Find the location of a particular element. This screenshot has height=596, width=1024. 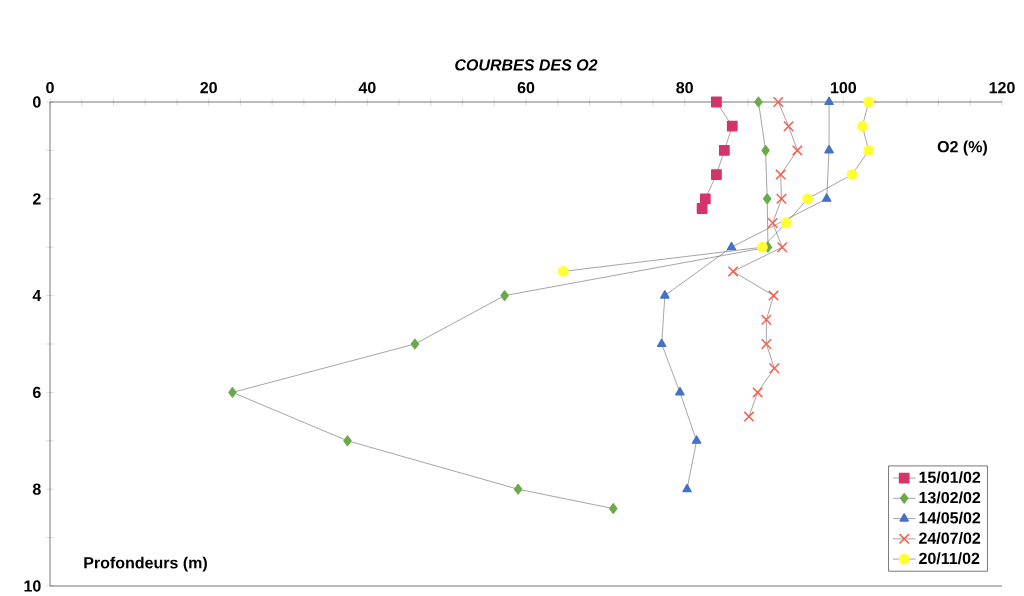

y-tick-label: 8 is located at coordinates (36, 489).